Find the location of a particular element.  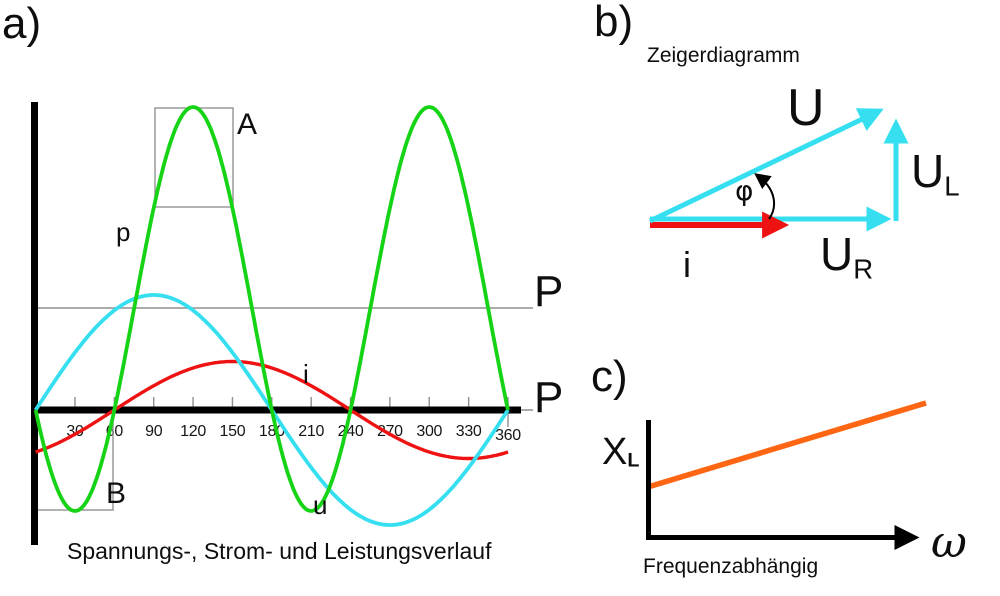

xl-subscript: L is located at coordinates (633, 460).